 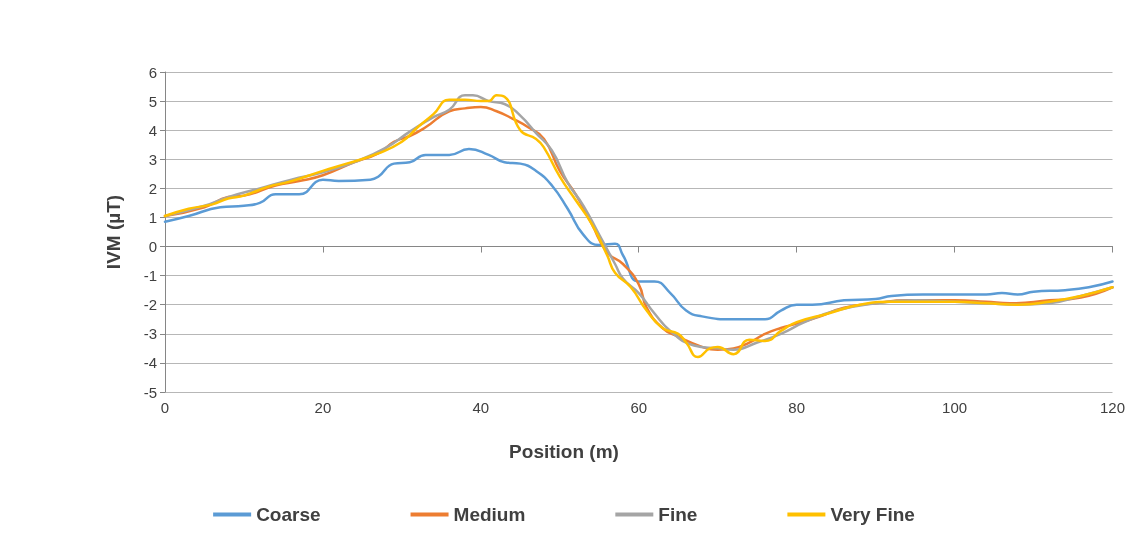 I want to click on y-tick-label: -5, so click(x=150, y=392).